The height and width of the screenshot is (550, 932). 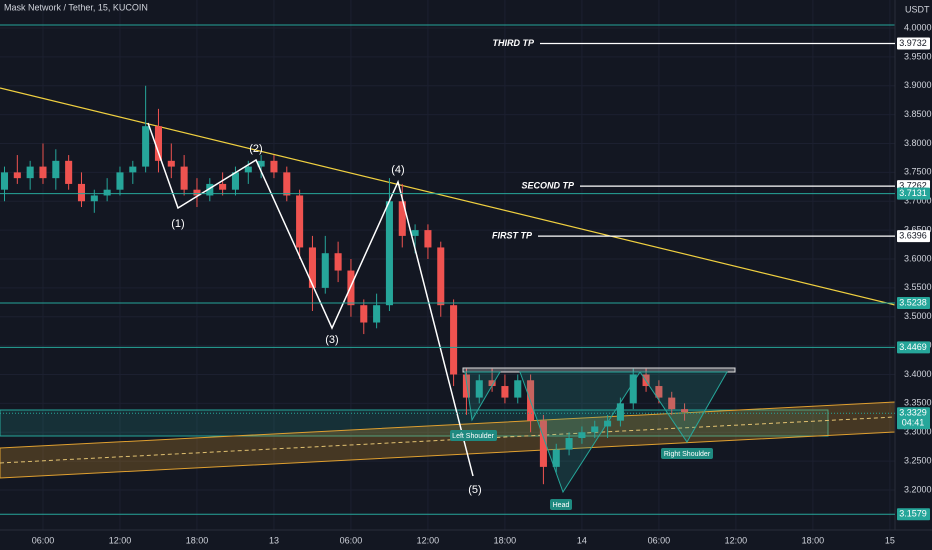 What do you see at coordinates (474, 490) in the screenshot?
I see `wave-label: (5)` at bounding box center [474, 490].